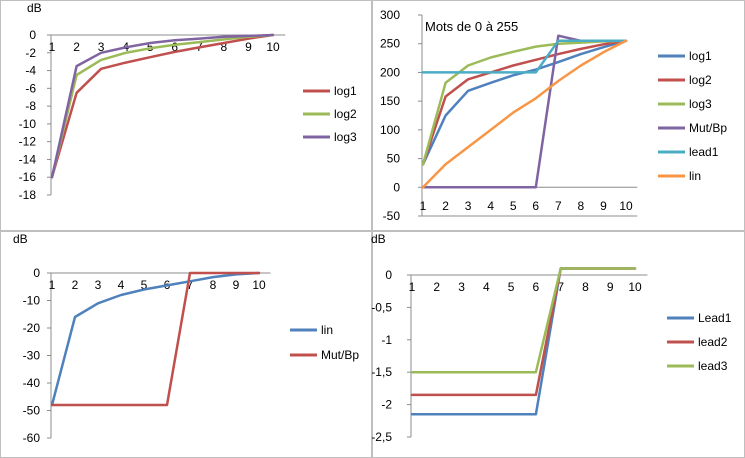 Image resolution: width=745 pixels, height=458 pixels. I want to click on chart2-x-tick-label: 6, so click(535, 206).